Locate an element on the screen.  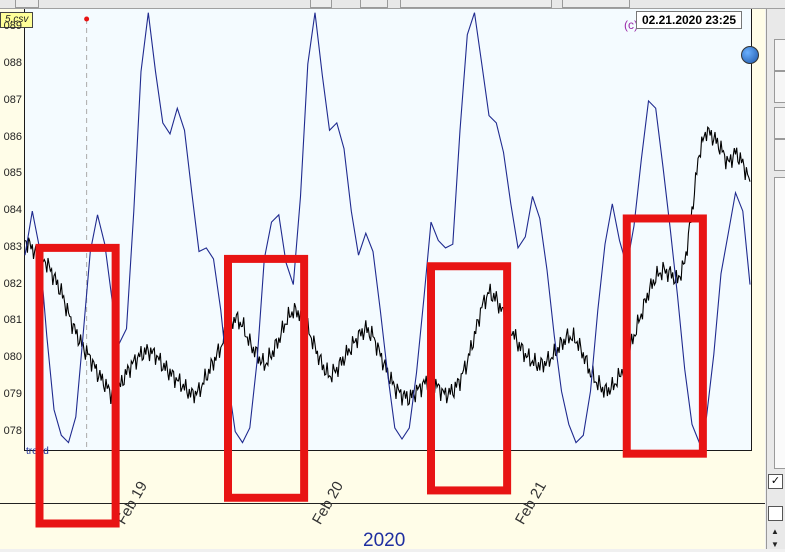
toolbar-button-group is located at coordinates (476, 4).